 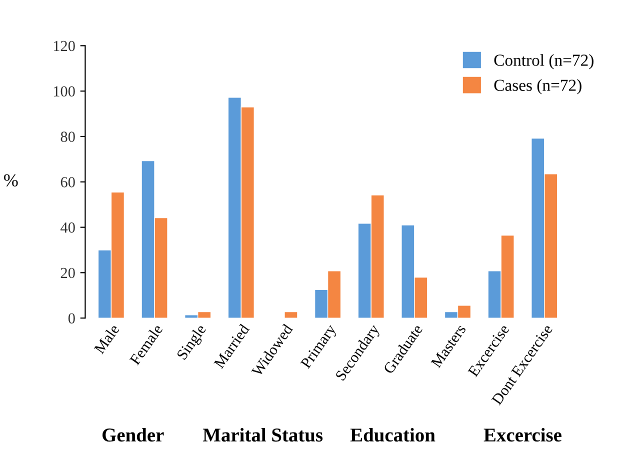 I want to click on y-tick-label: 100, so click(x=64, y=91).